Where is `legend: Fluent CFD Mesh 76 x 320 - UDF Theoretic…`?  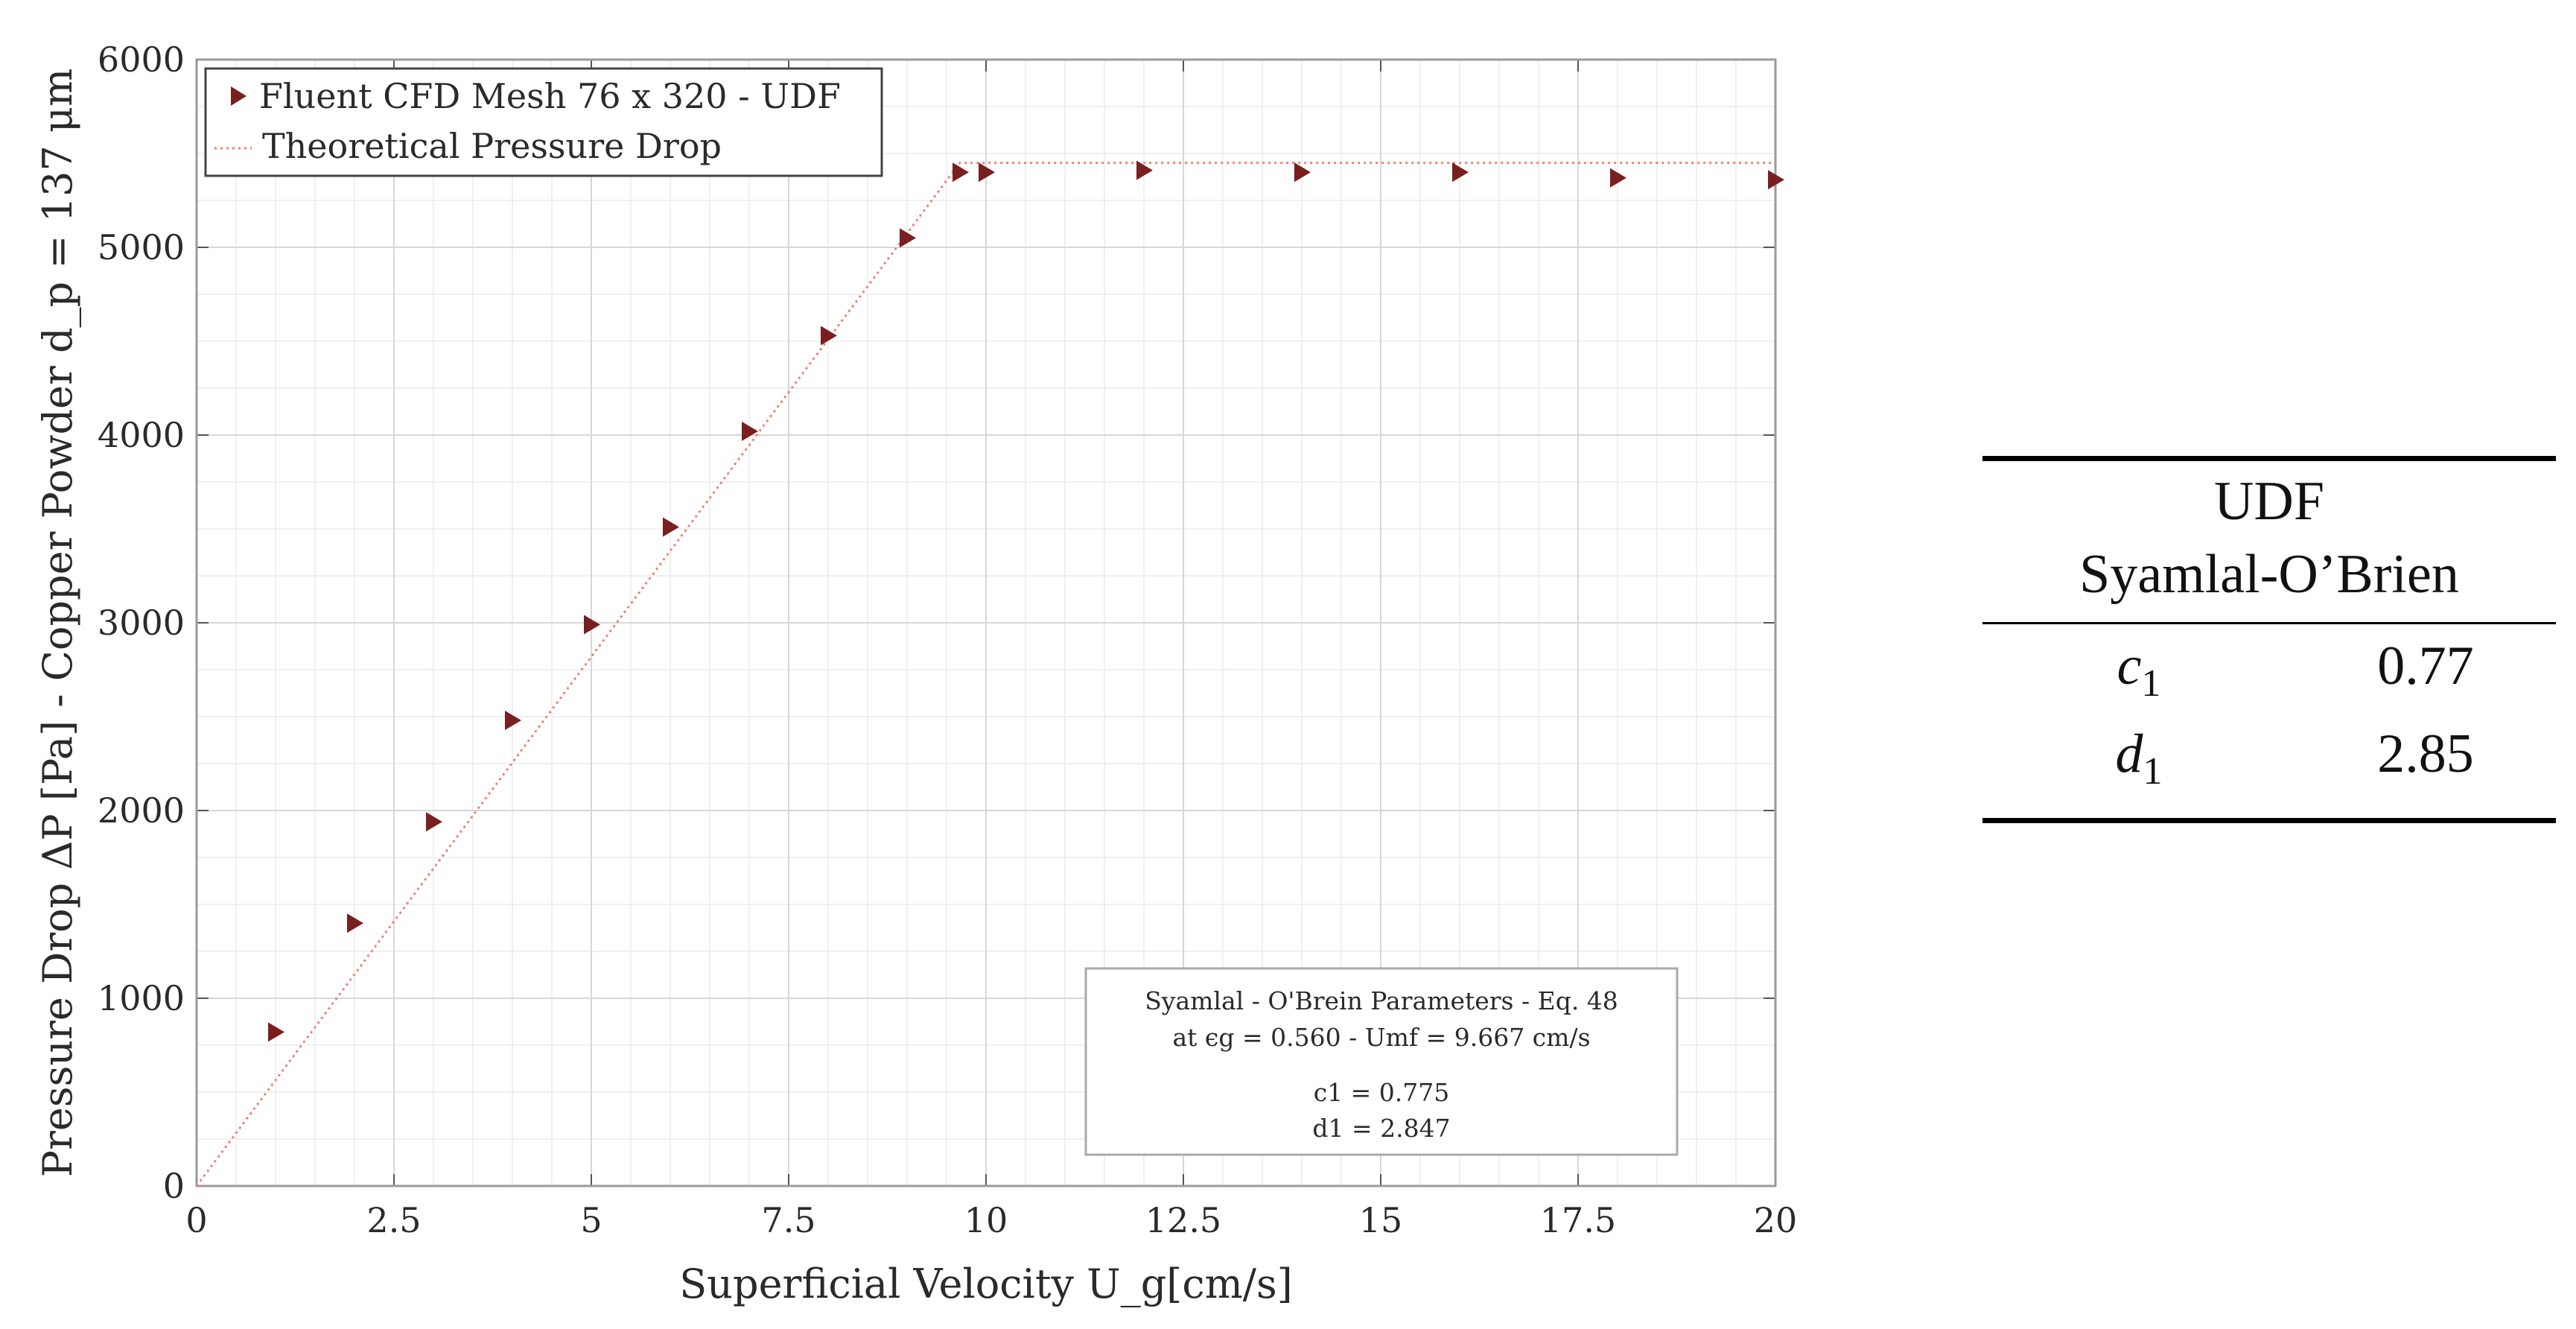
legend: Fluent CFD Mesh 76 x 320 - UDF Theoretic… is located at coordinates (543, 122).